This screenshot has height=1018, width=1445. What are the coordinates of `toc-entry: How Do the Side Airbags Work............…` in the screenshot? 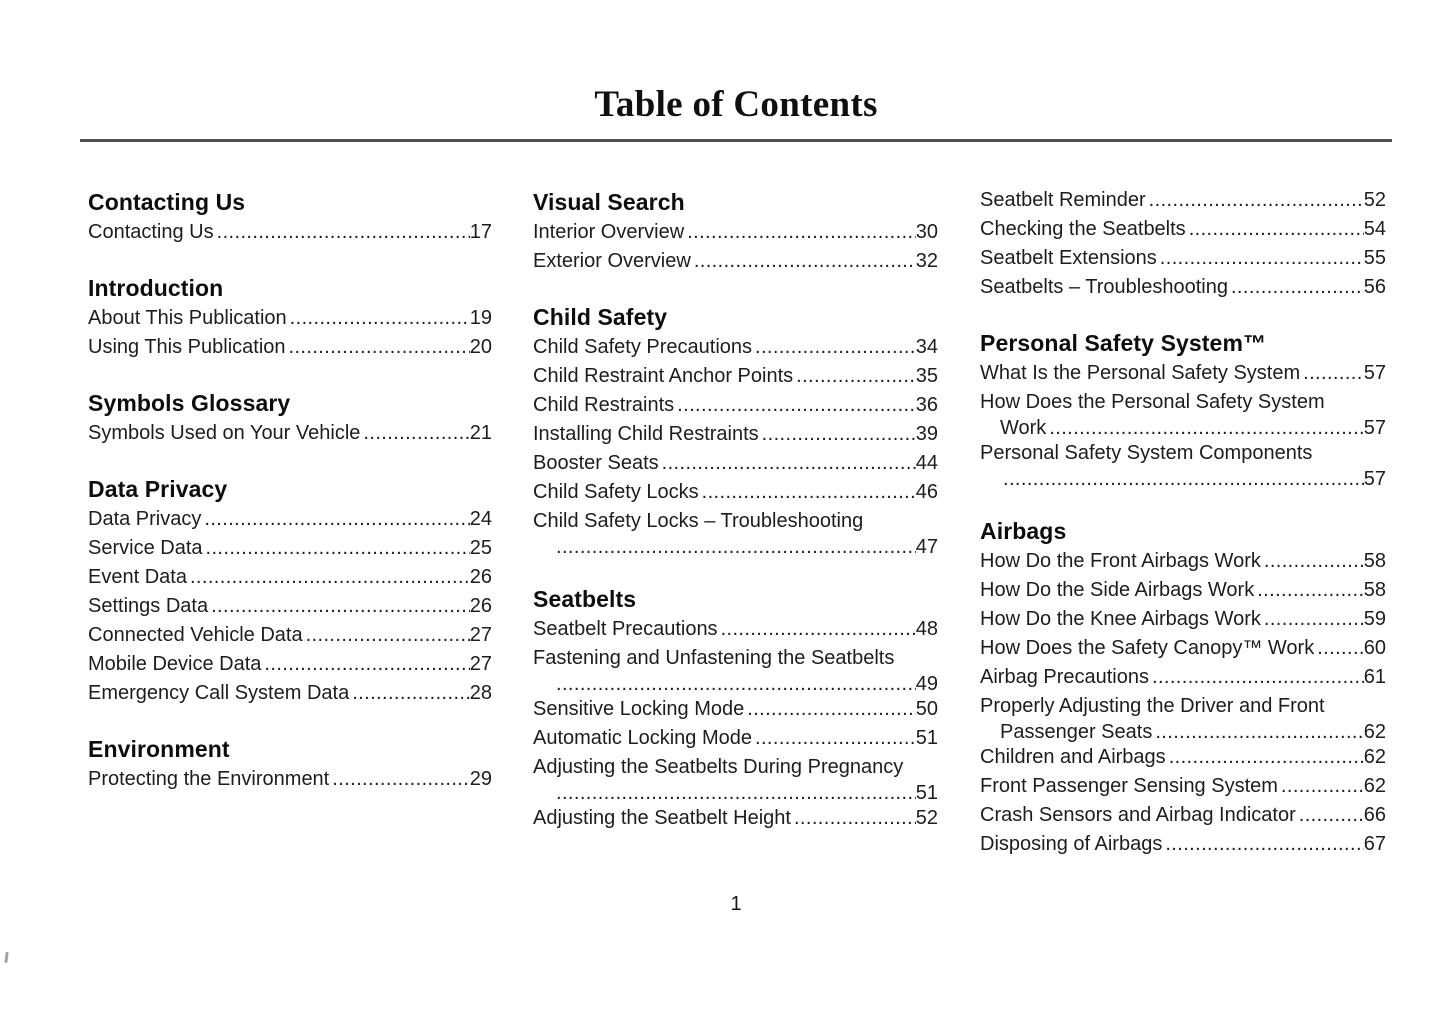 It's located at (1183, 590).